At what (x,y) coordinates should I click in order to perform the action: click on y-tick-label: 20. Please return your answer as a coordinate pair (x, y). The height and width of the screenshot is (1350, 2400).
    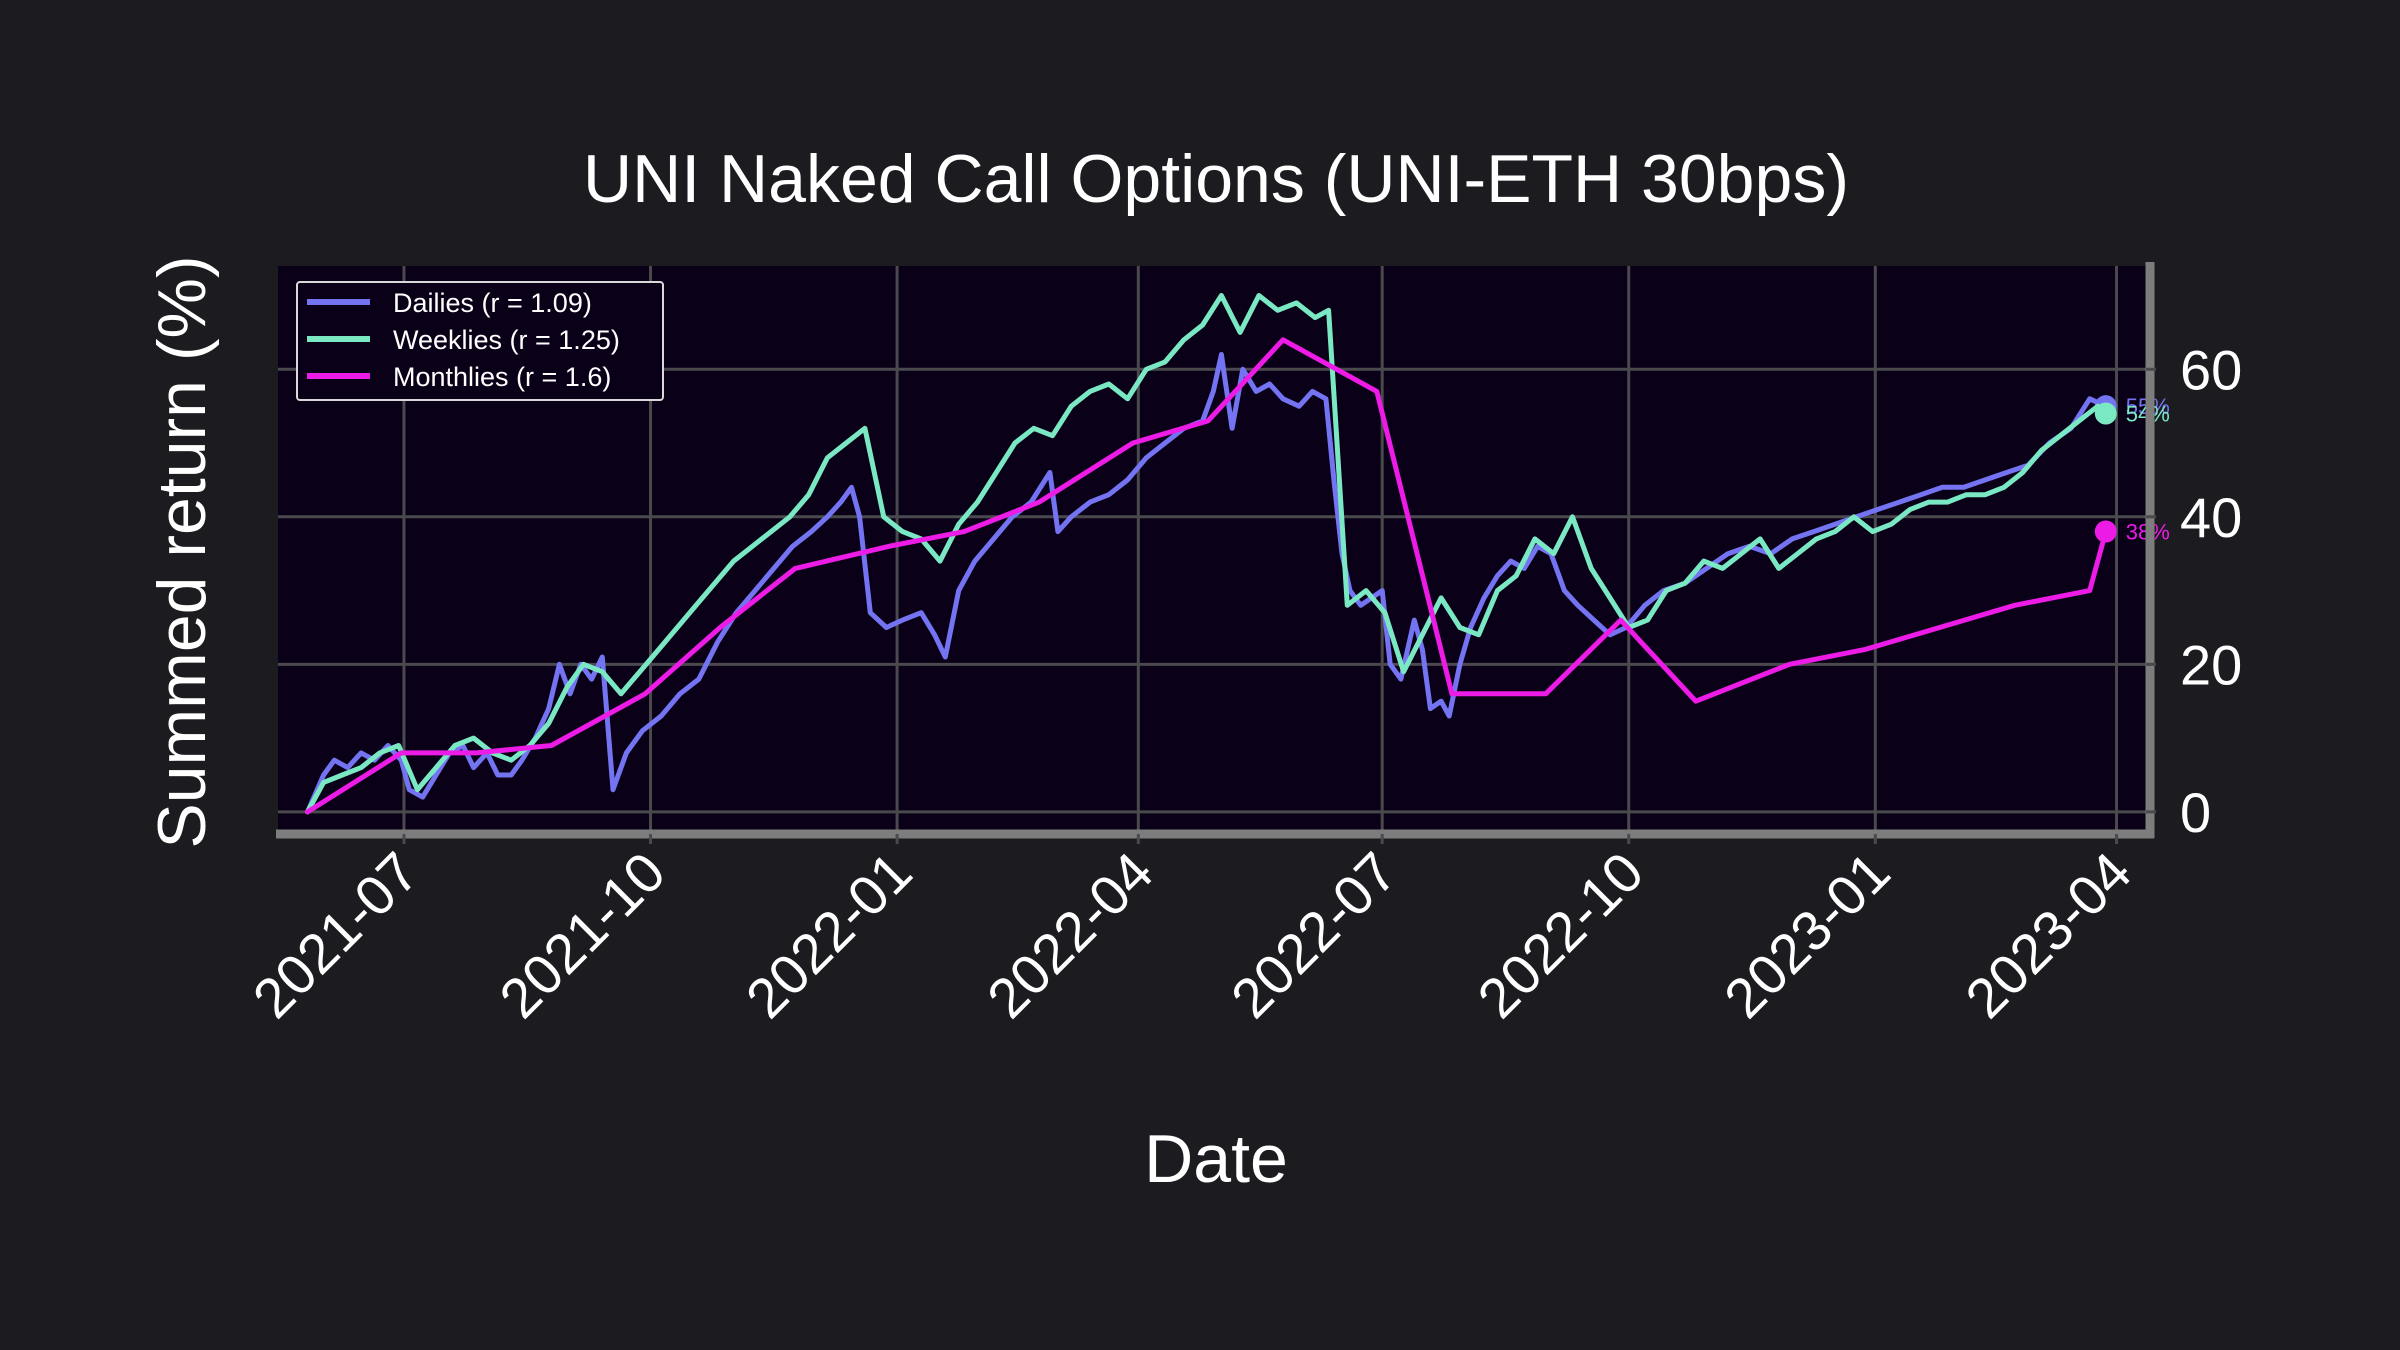
    Looking at the image, I should click on (2211, 664).